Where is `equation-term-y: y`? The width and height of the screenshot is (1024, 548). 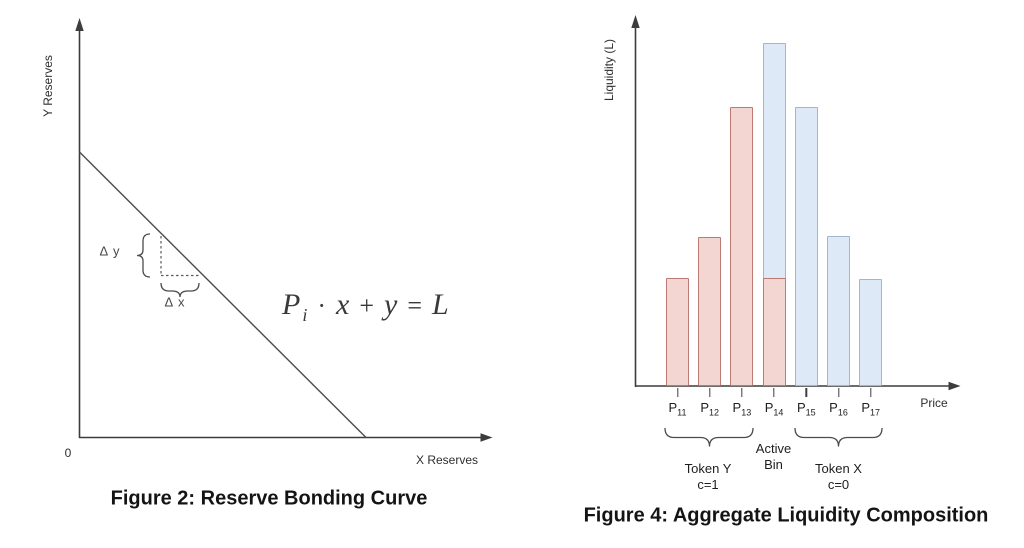 equation-term-y: y is located at coordinates (391, 304).